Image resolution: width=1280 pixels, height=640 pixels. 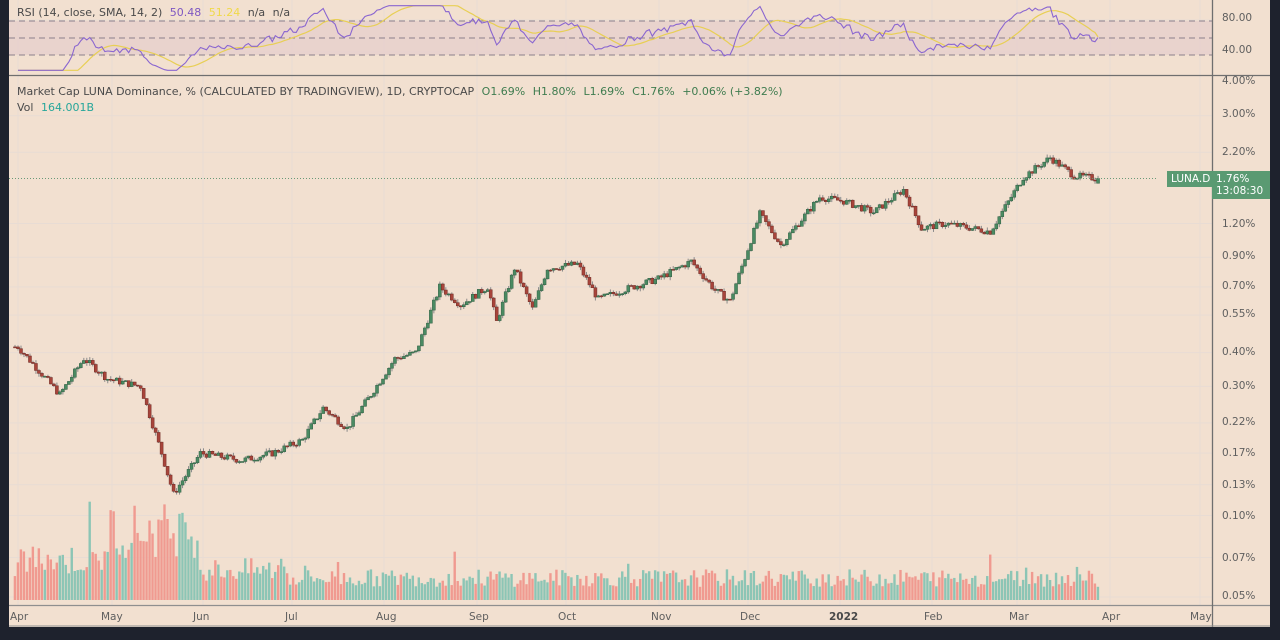 I want to click on rsi-label: RSI (14, close, SMA, 14, 2), so click(x=90, y=12).